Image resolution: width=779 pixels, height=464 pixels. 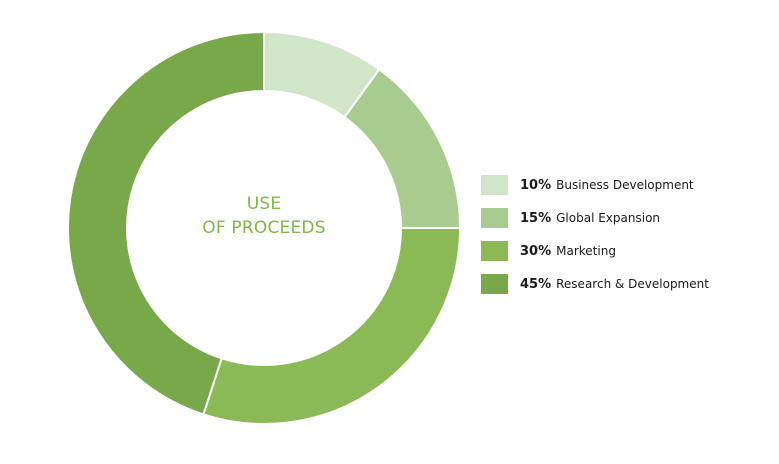 I want to click on legend-label: Marketing, so click(x=586, y=251).